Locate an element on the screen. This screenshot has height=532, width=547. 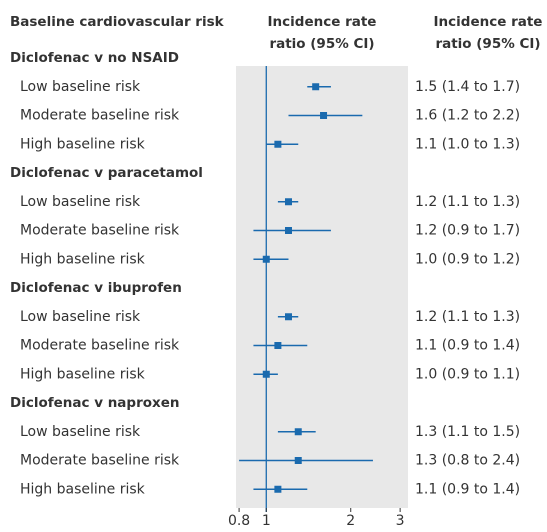
group-label: Diclofenac v no NSAID is located at coordinates (94, 58).